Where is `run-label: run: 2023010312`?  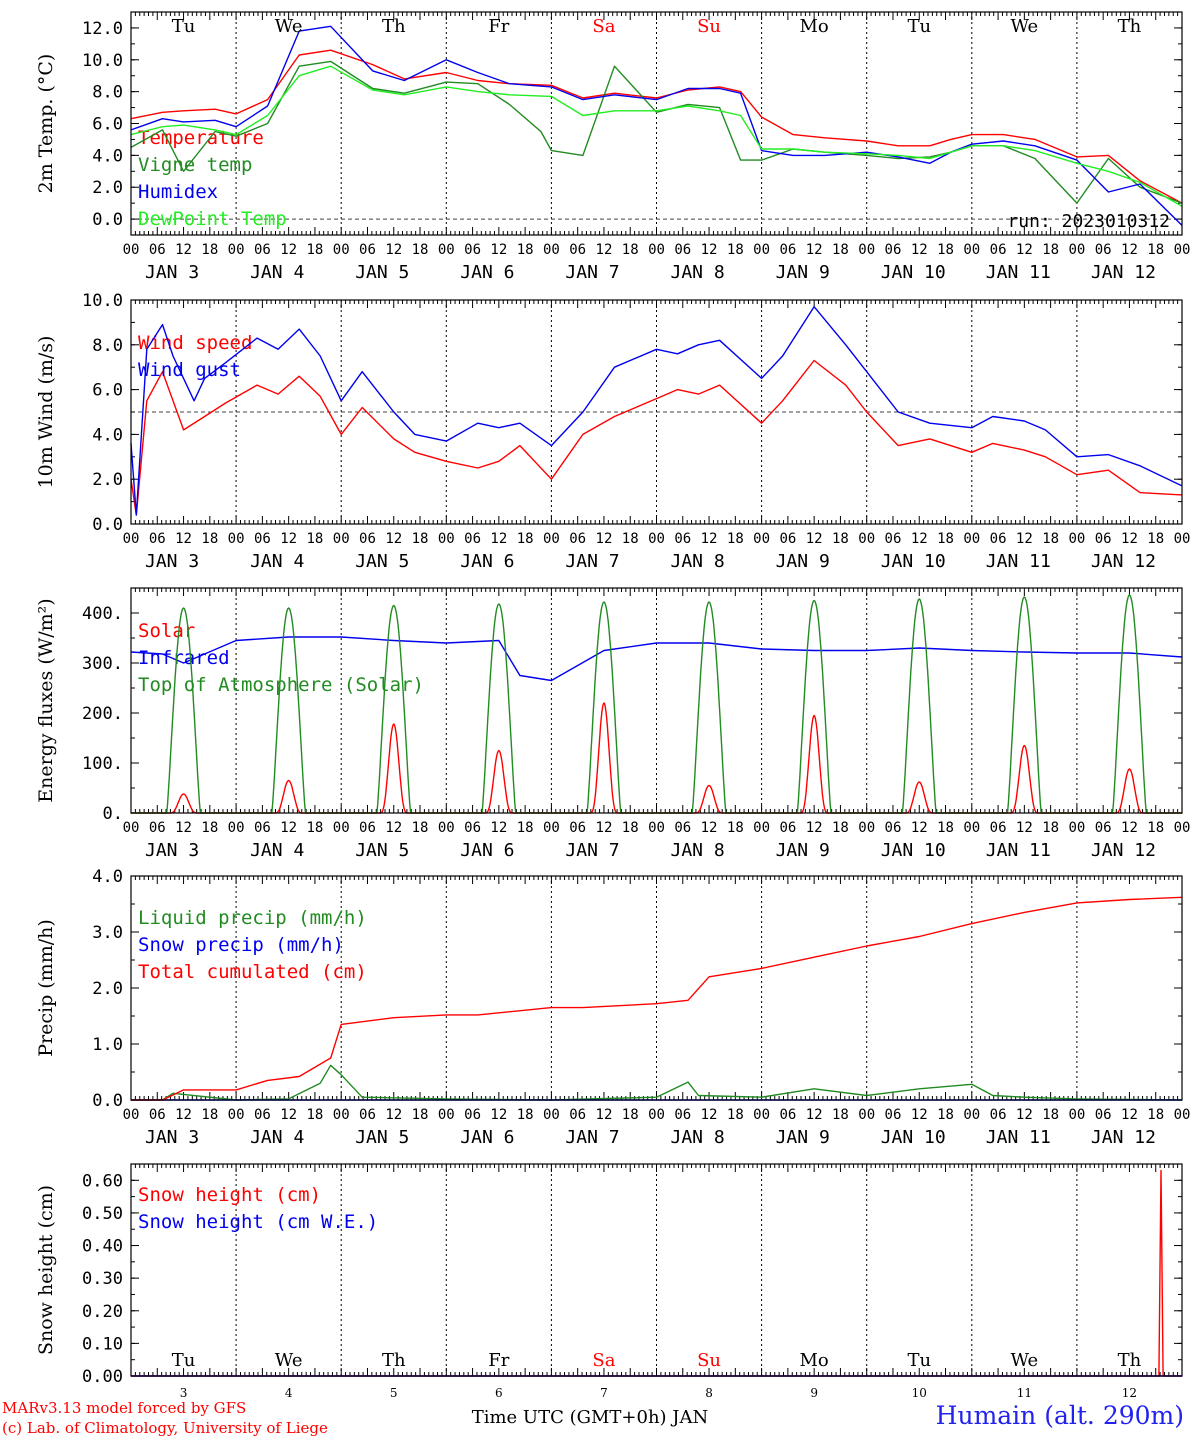 run-label: run: 2023010312 is located at coordinates (1088, 221).